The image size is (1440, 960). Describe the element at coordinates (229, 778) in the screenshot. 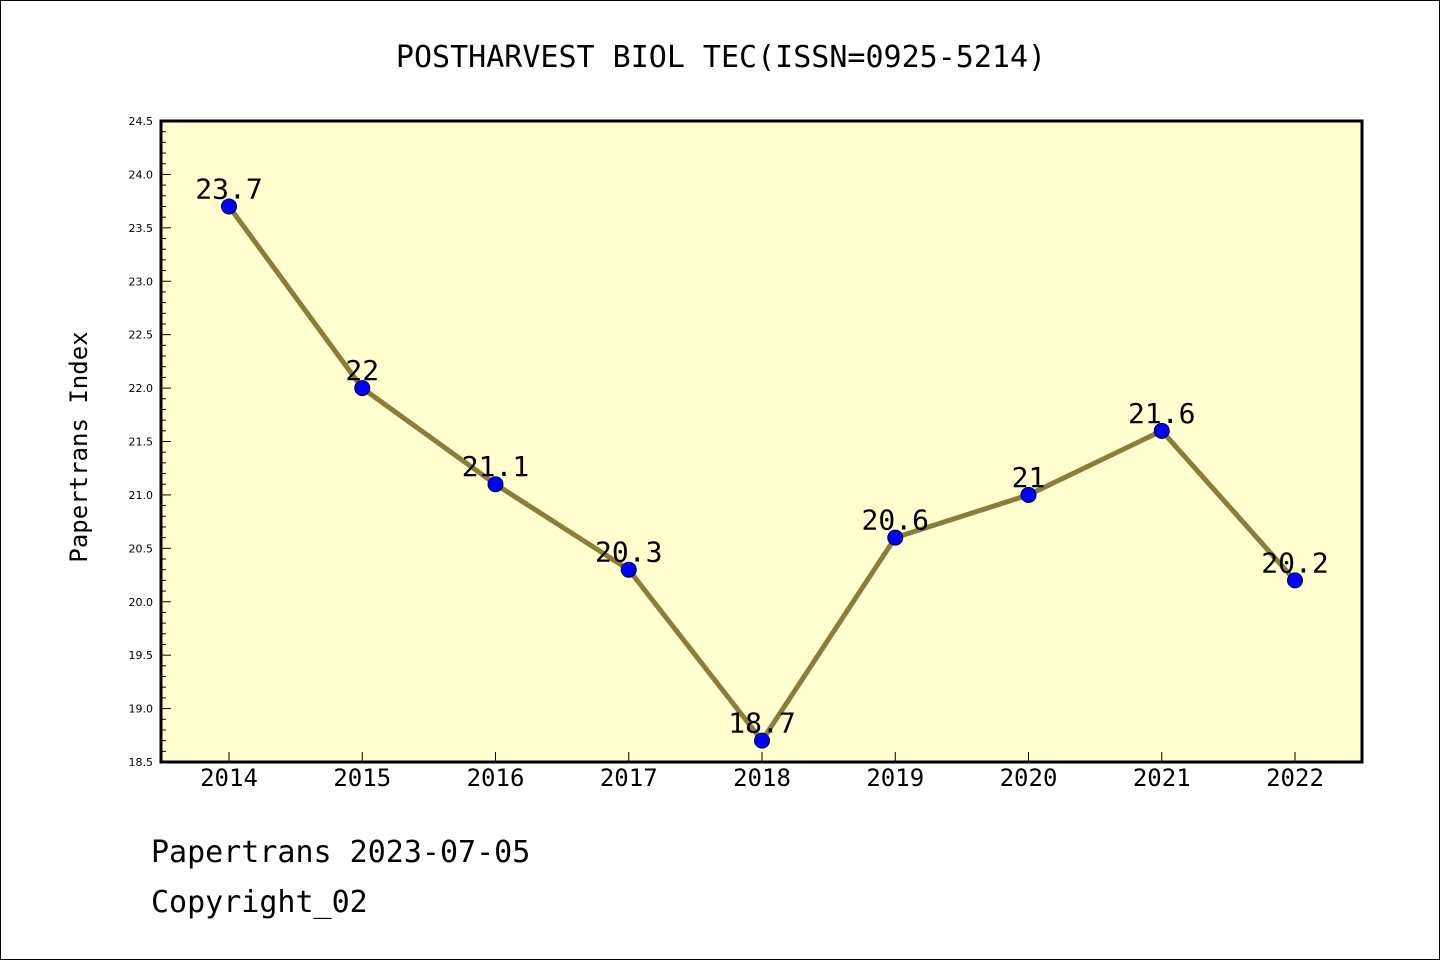

I see `x-tick-label: 2014` at that location.